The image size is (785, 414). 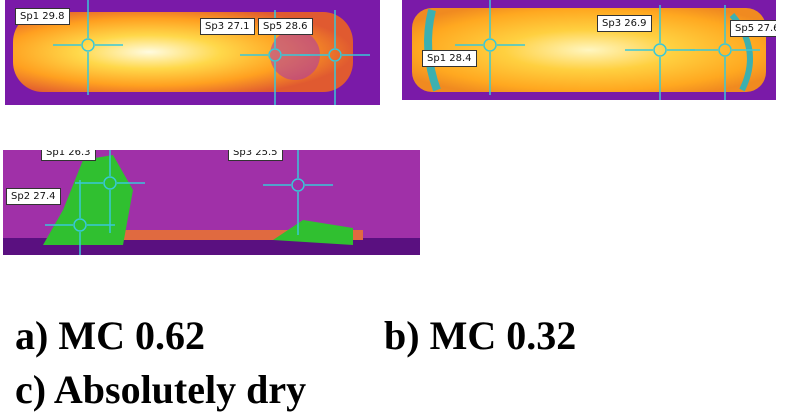 What do you see at coordinates (33, 196) in the screenshot?
I see `spot-label: Sp2 27.4` at bounding box center [33, 196].